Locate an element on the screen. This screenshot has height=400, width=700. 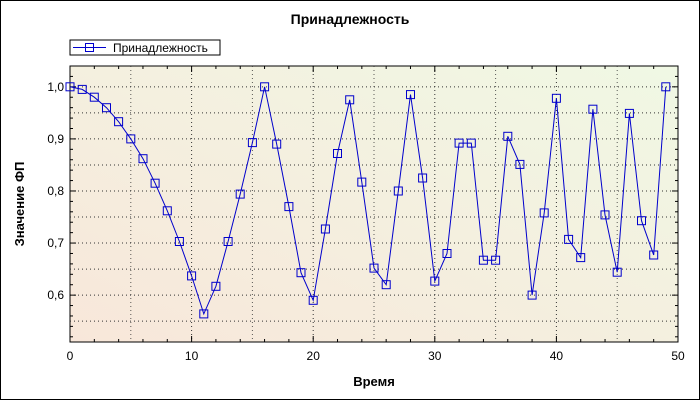
y-tick-label: 0,7 is located at coordinates (55, 243).